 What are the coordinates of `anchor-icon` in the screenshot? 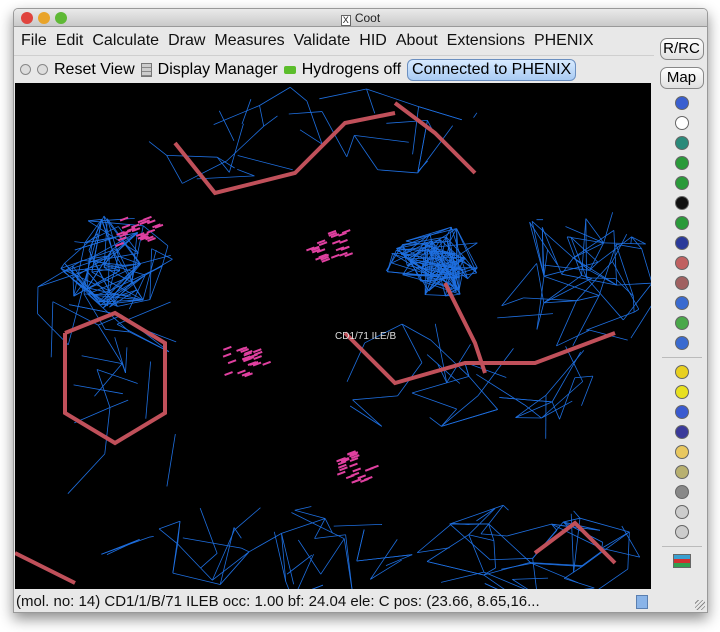 It's located at (681, 143).